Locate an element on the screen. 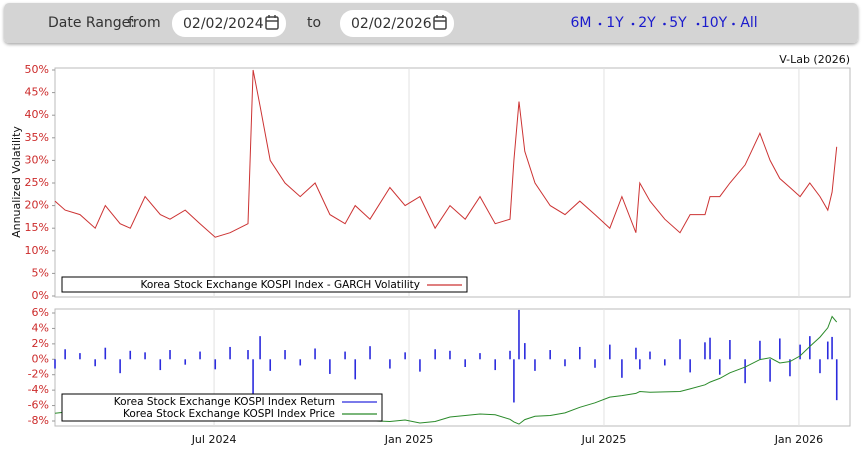 The height and width of the screenshot is (462, 866). range-link: 6M is located at coordinates (581, 23).